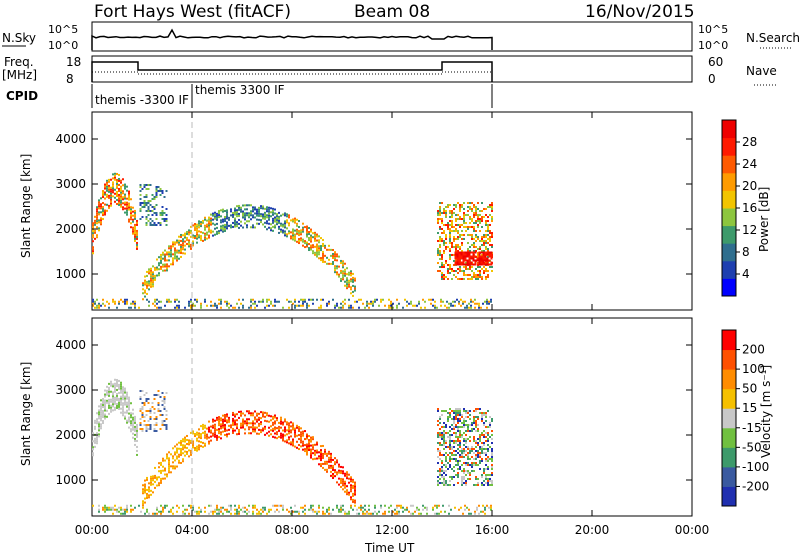 Image resolution: width=800 pixels, height=554 pixels. Describe the element at coordinates (92, 530) in the screenshot. I see `x-tick-label: 00:00` at that location.